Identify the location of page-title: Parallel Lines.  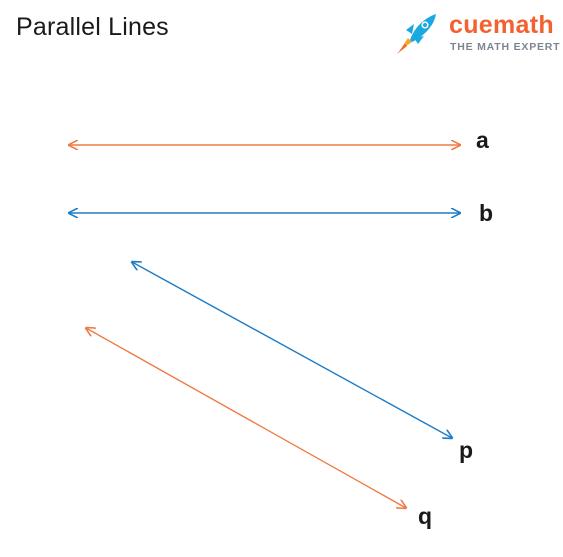
(92, 27).